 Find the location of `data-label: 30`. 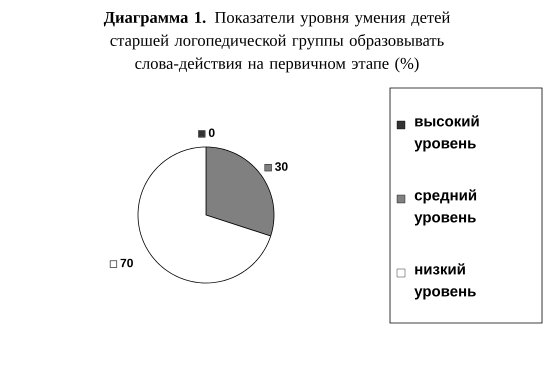

data-label: 30 is located at coordinates (281, 166).